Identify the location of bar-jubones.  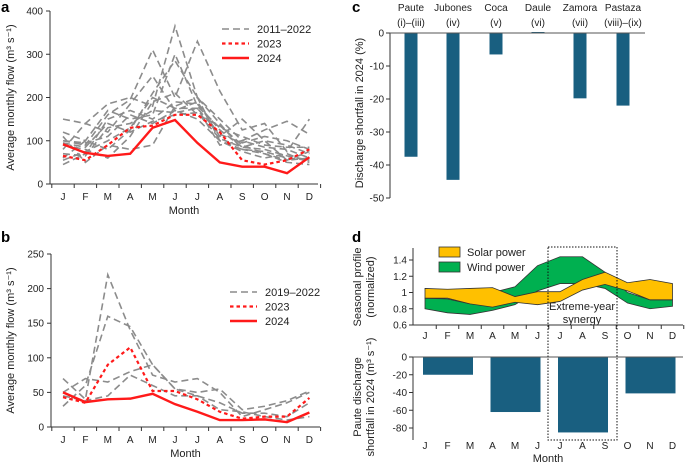
(453, 106).